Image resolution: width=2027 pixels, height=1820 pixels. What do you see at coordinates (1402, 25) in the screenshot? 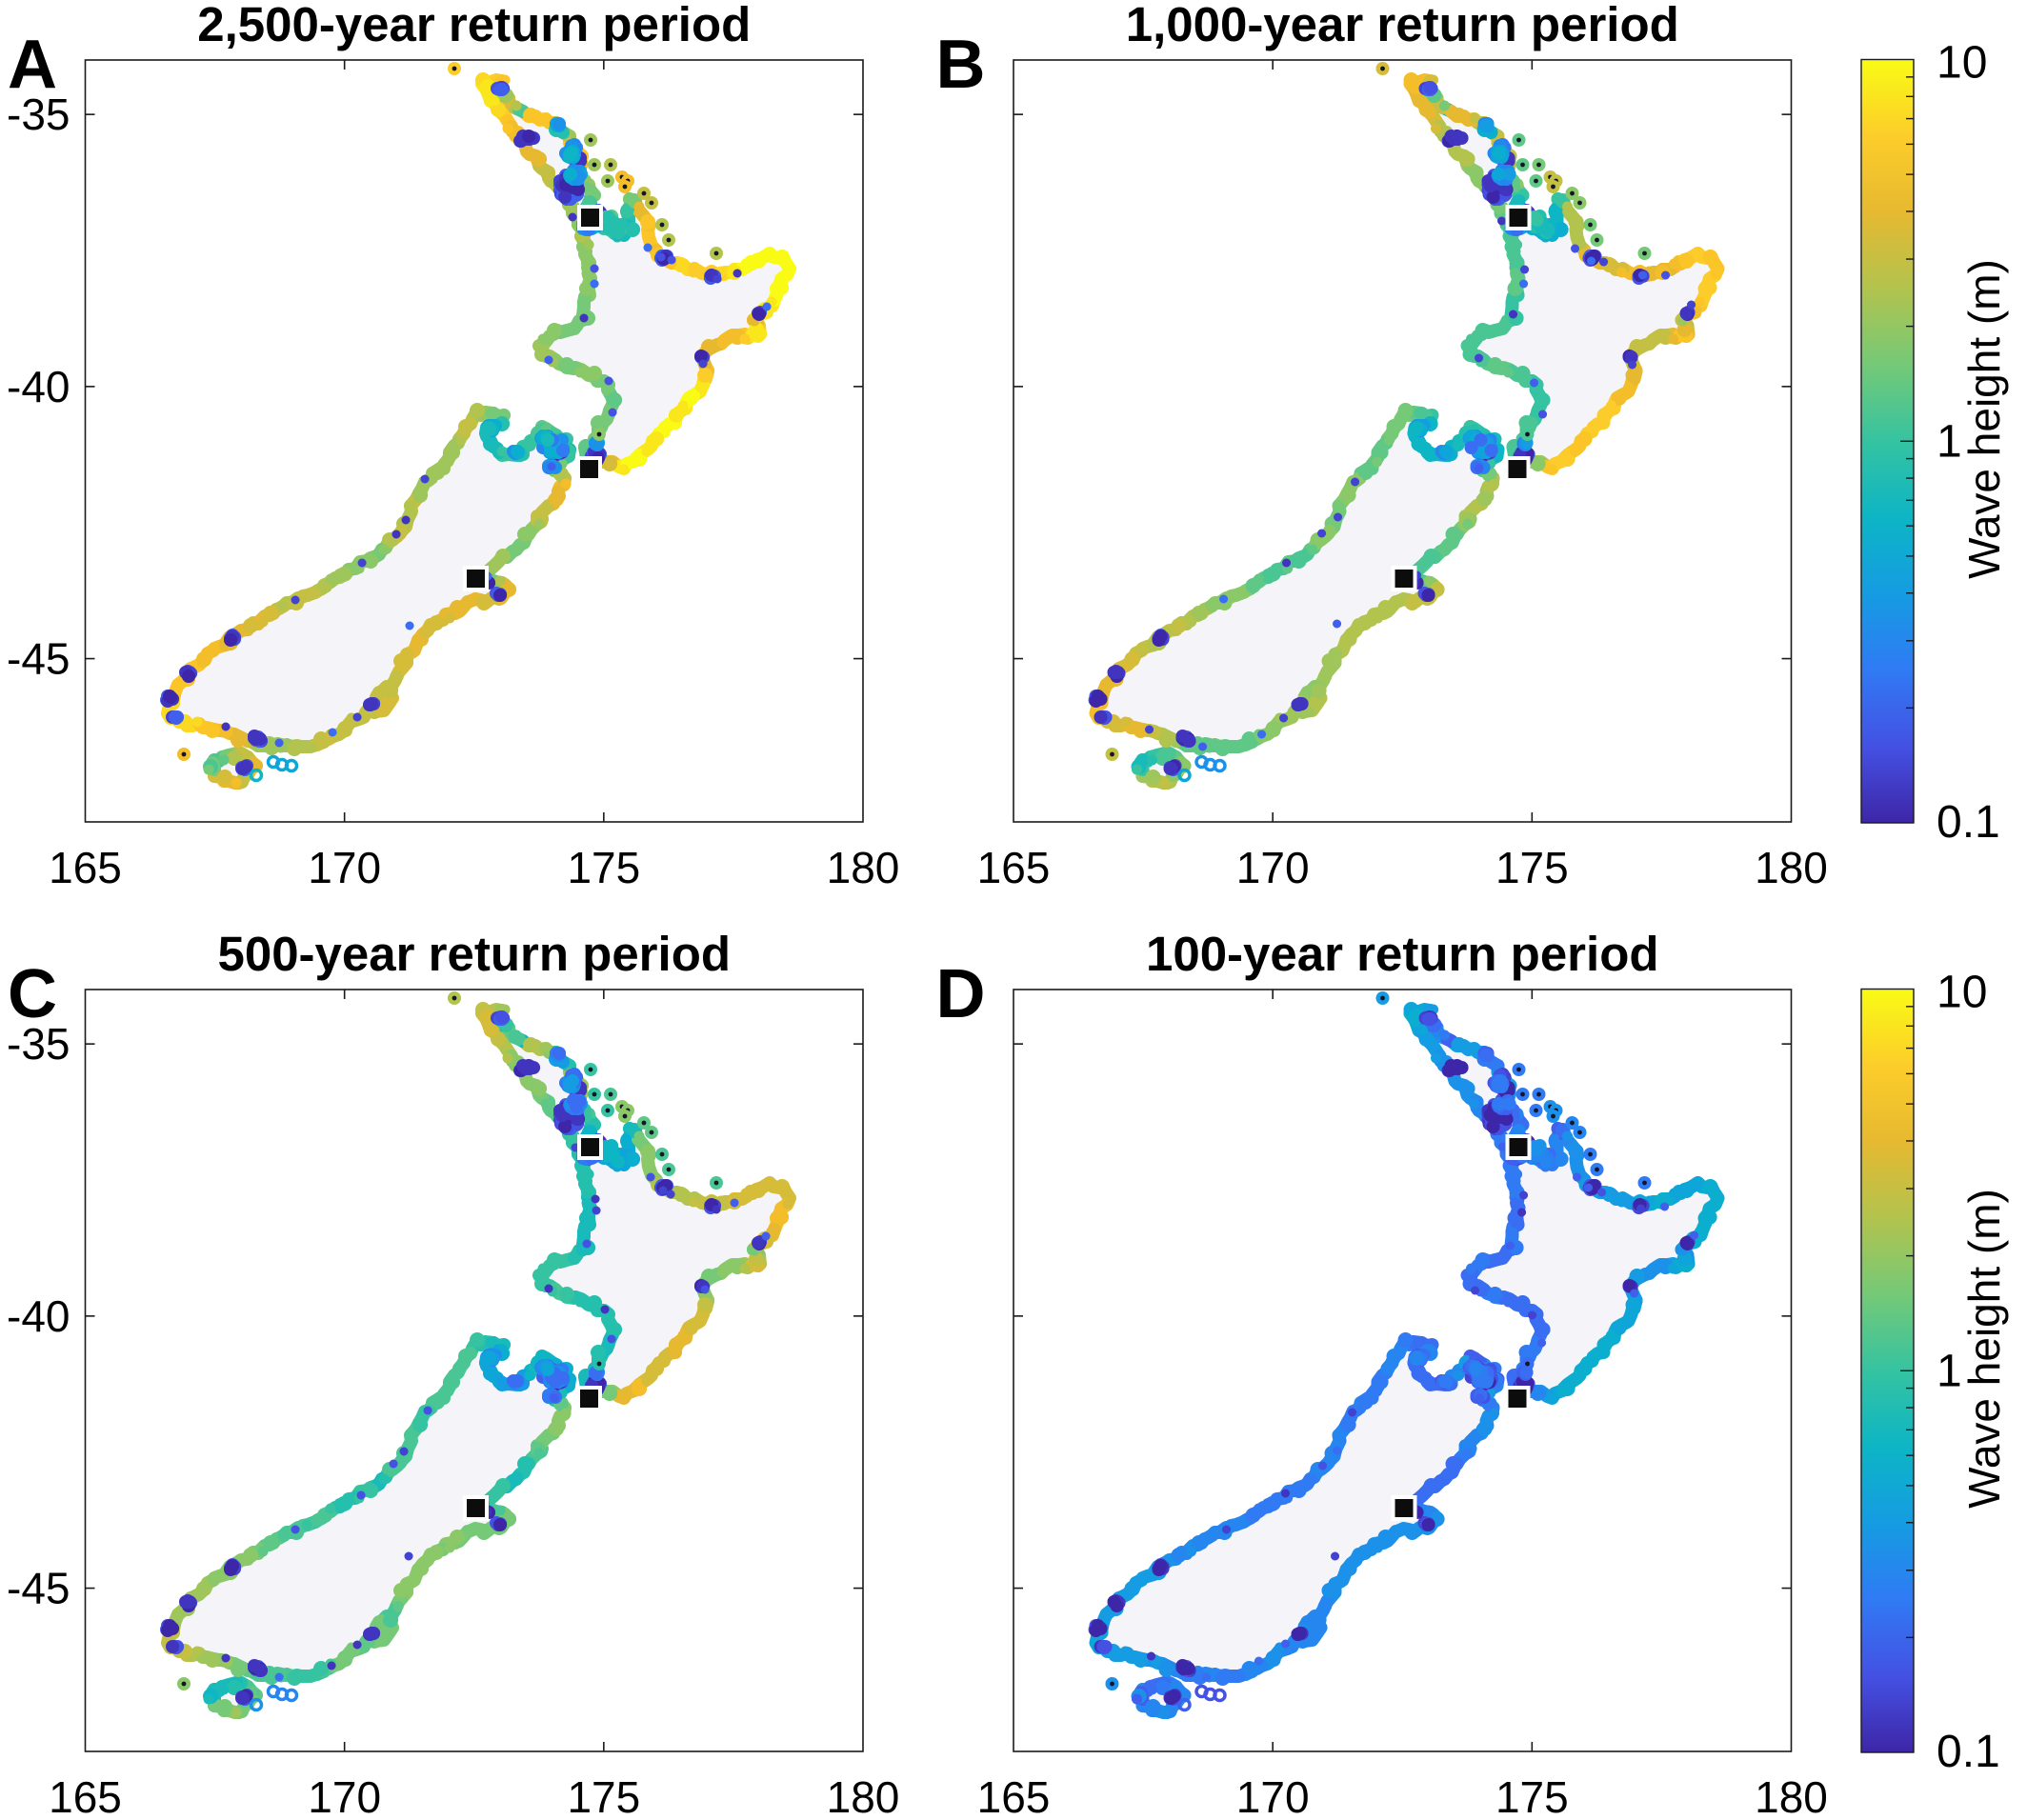
I see `svg-text: 1,000-year return period` at bounding box center [1402, 25].